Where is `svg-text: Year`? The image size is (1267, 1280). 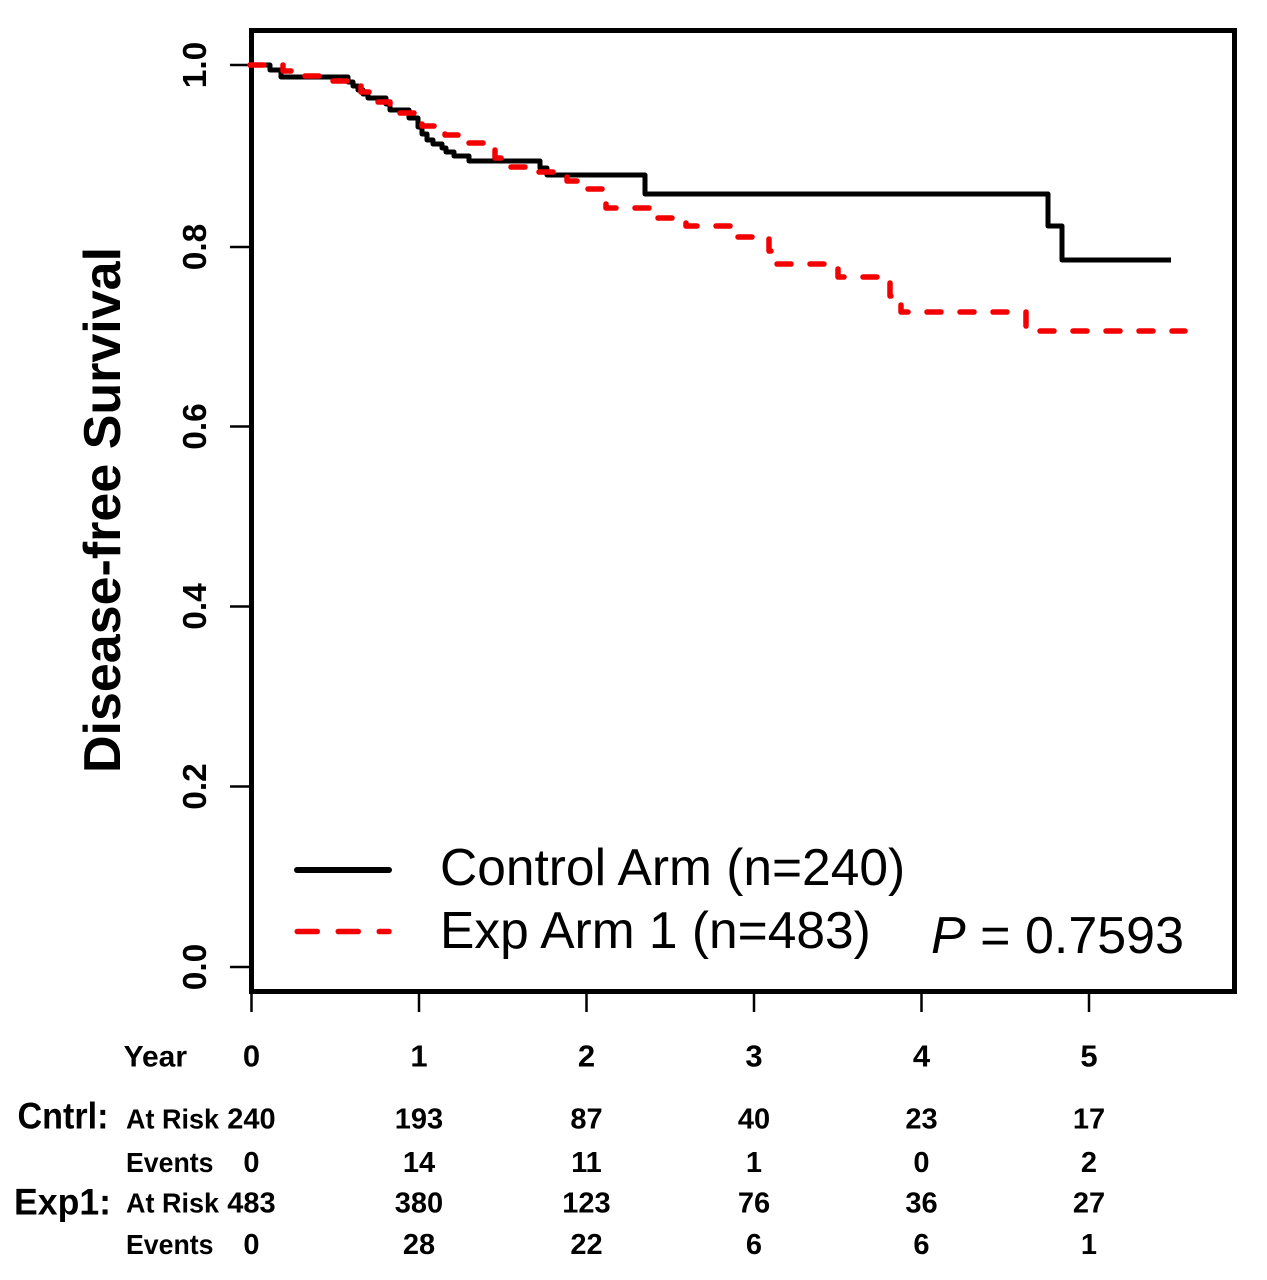 svg-text: Year is located at coordinates (156, 1057).